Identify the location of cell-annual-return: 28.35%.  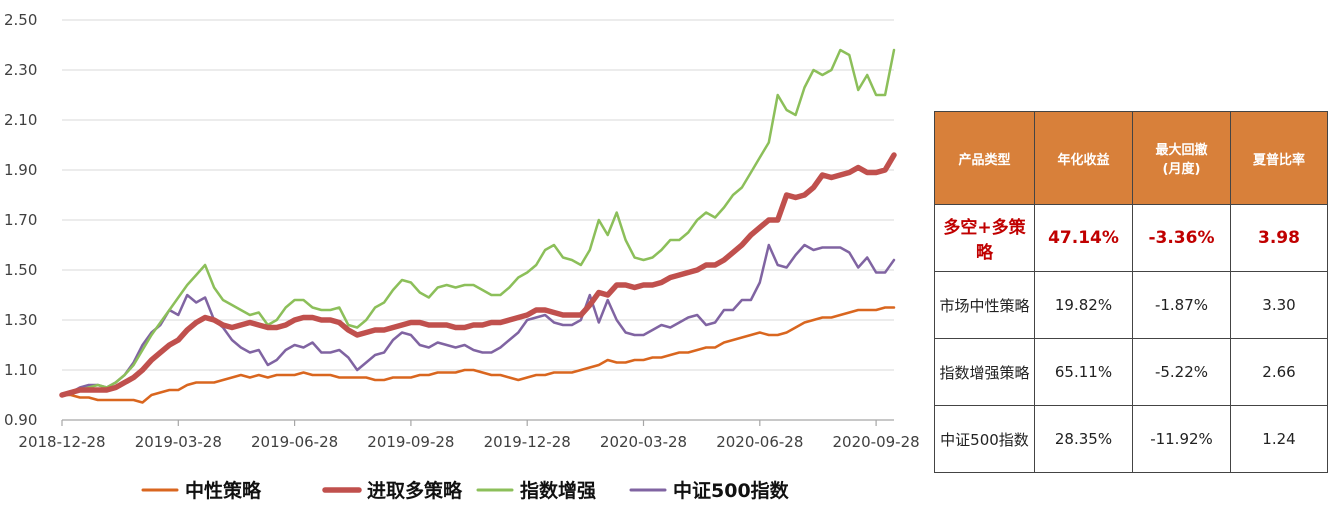
(1083, 439).